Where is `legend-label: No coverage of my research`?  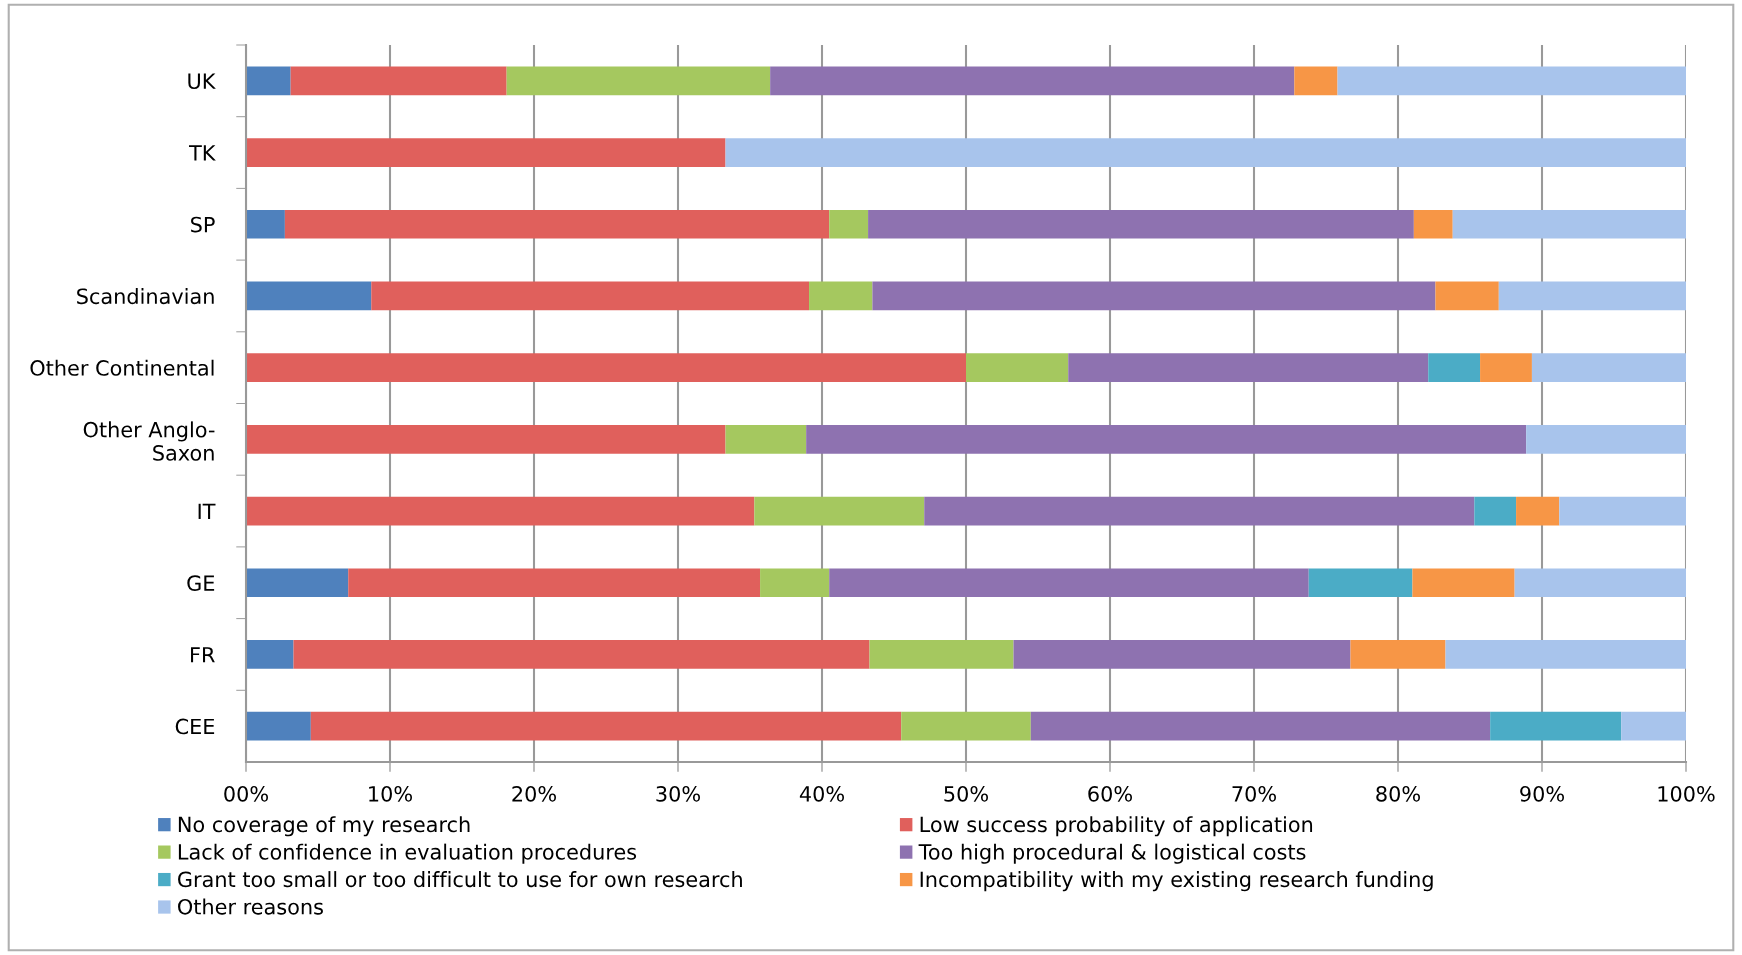 legend-label: No coverage of my research is located at coordinates (324, 826).